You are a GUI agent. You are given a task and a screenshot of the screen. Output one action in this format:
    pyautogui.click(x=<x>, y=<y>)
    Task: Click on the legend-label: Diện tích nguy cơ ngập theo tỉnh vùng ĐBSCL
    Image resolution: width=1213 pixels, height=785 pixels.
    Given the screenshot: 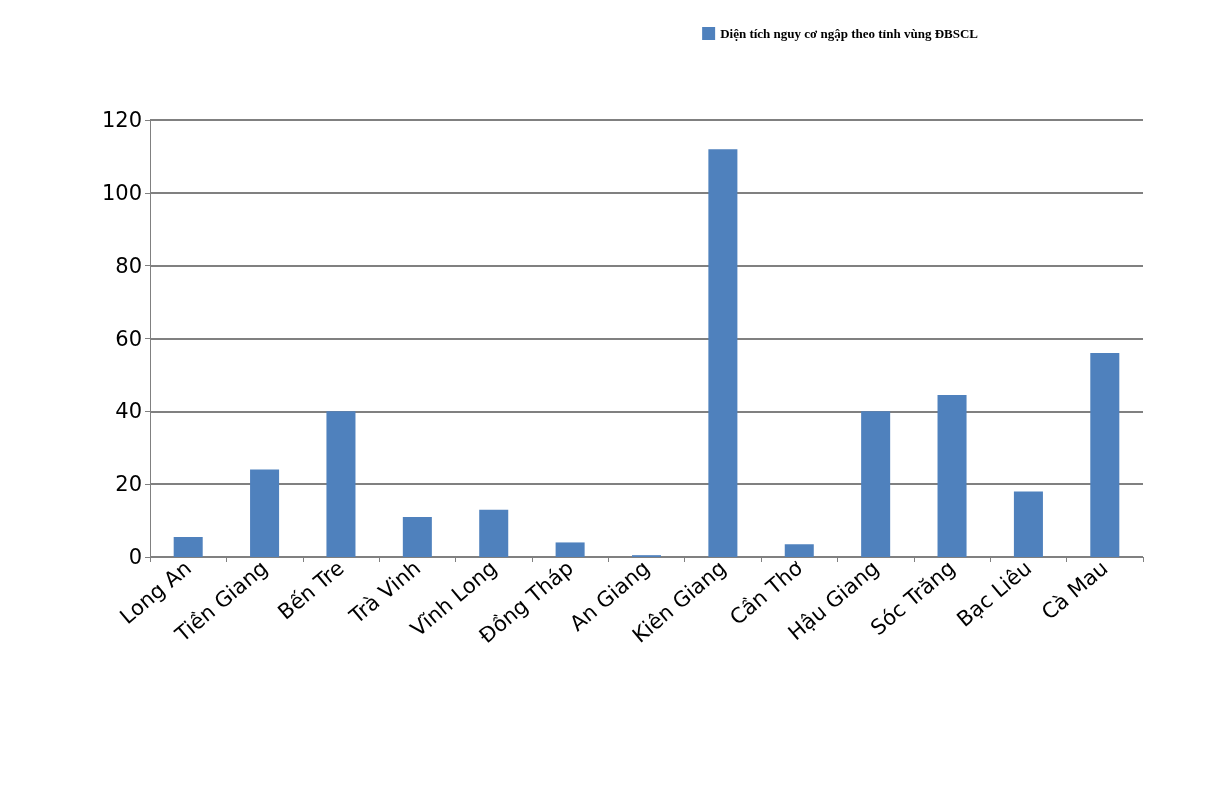 What is the action you would take?
    pyautogui.click(x=849, y=33)
    